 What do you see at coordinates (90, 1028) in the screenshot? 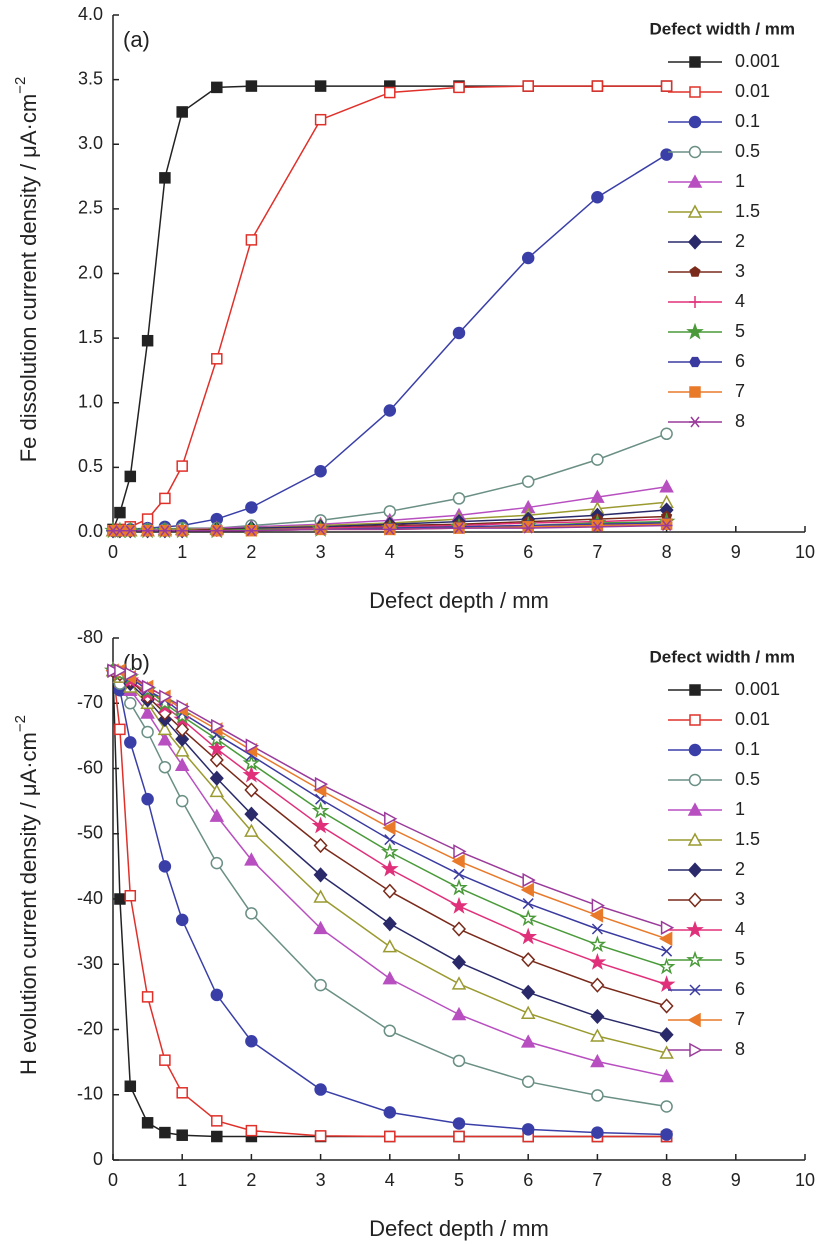
I see `y-tick-label: -20` at bounding box center [90, 1028].